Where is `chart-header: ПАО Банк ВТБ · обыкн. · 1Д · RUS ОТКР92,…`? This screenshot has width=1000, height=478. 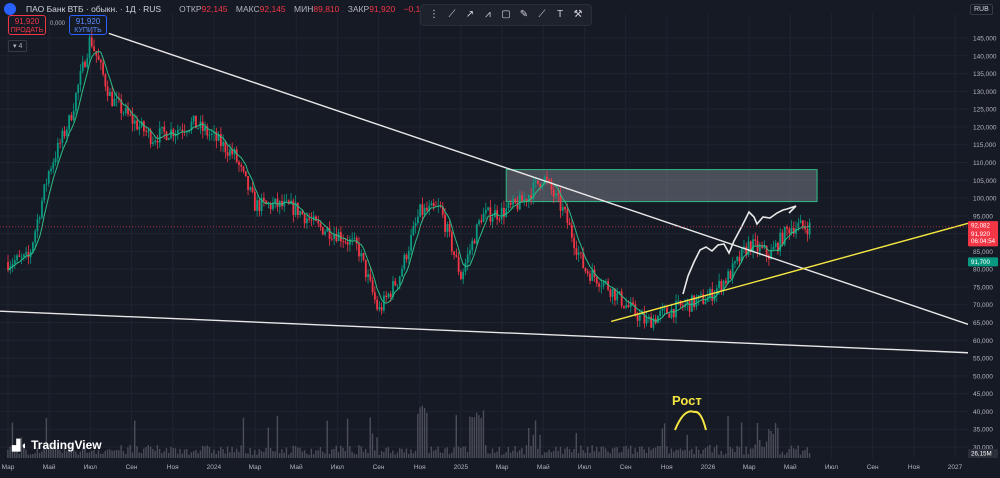 chart-header: ПАО Банк ВТБ · обыкн. · 1Д · RUS ОТКР92,… is located at coordinates (238, 9).